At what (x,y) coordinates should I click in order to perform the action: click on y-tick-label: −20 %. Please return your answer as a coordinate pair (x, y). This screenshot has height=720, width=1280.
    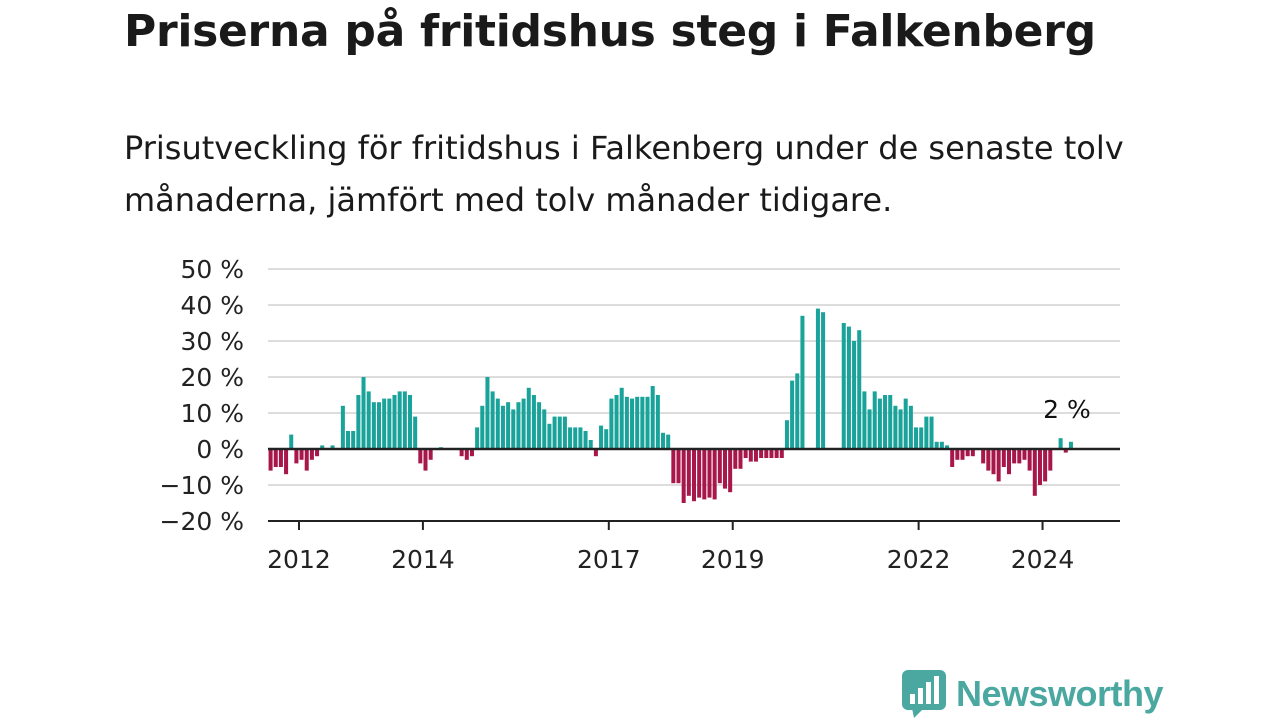
    Looking at the image, I should click on (202, 521).